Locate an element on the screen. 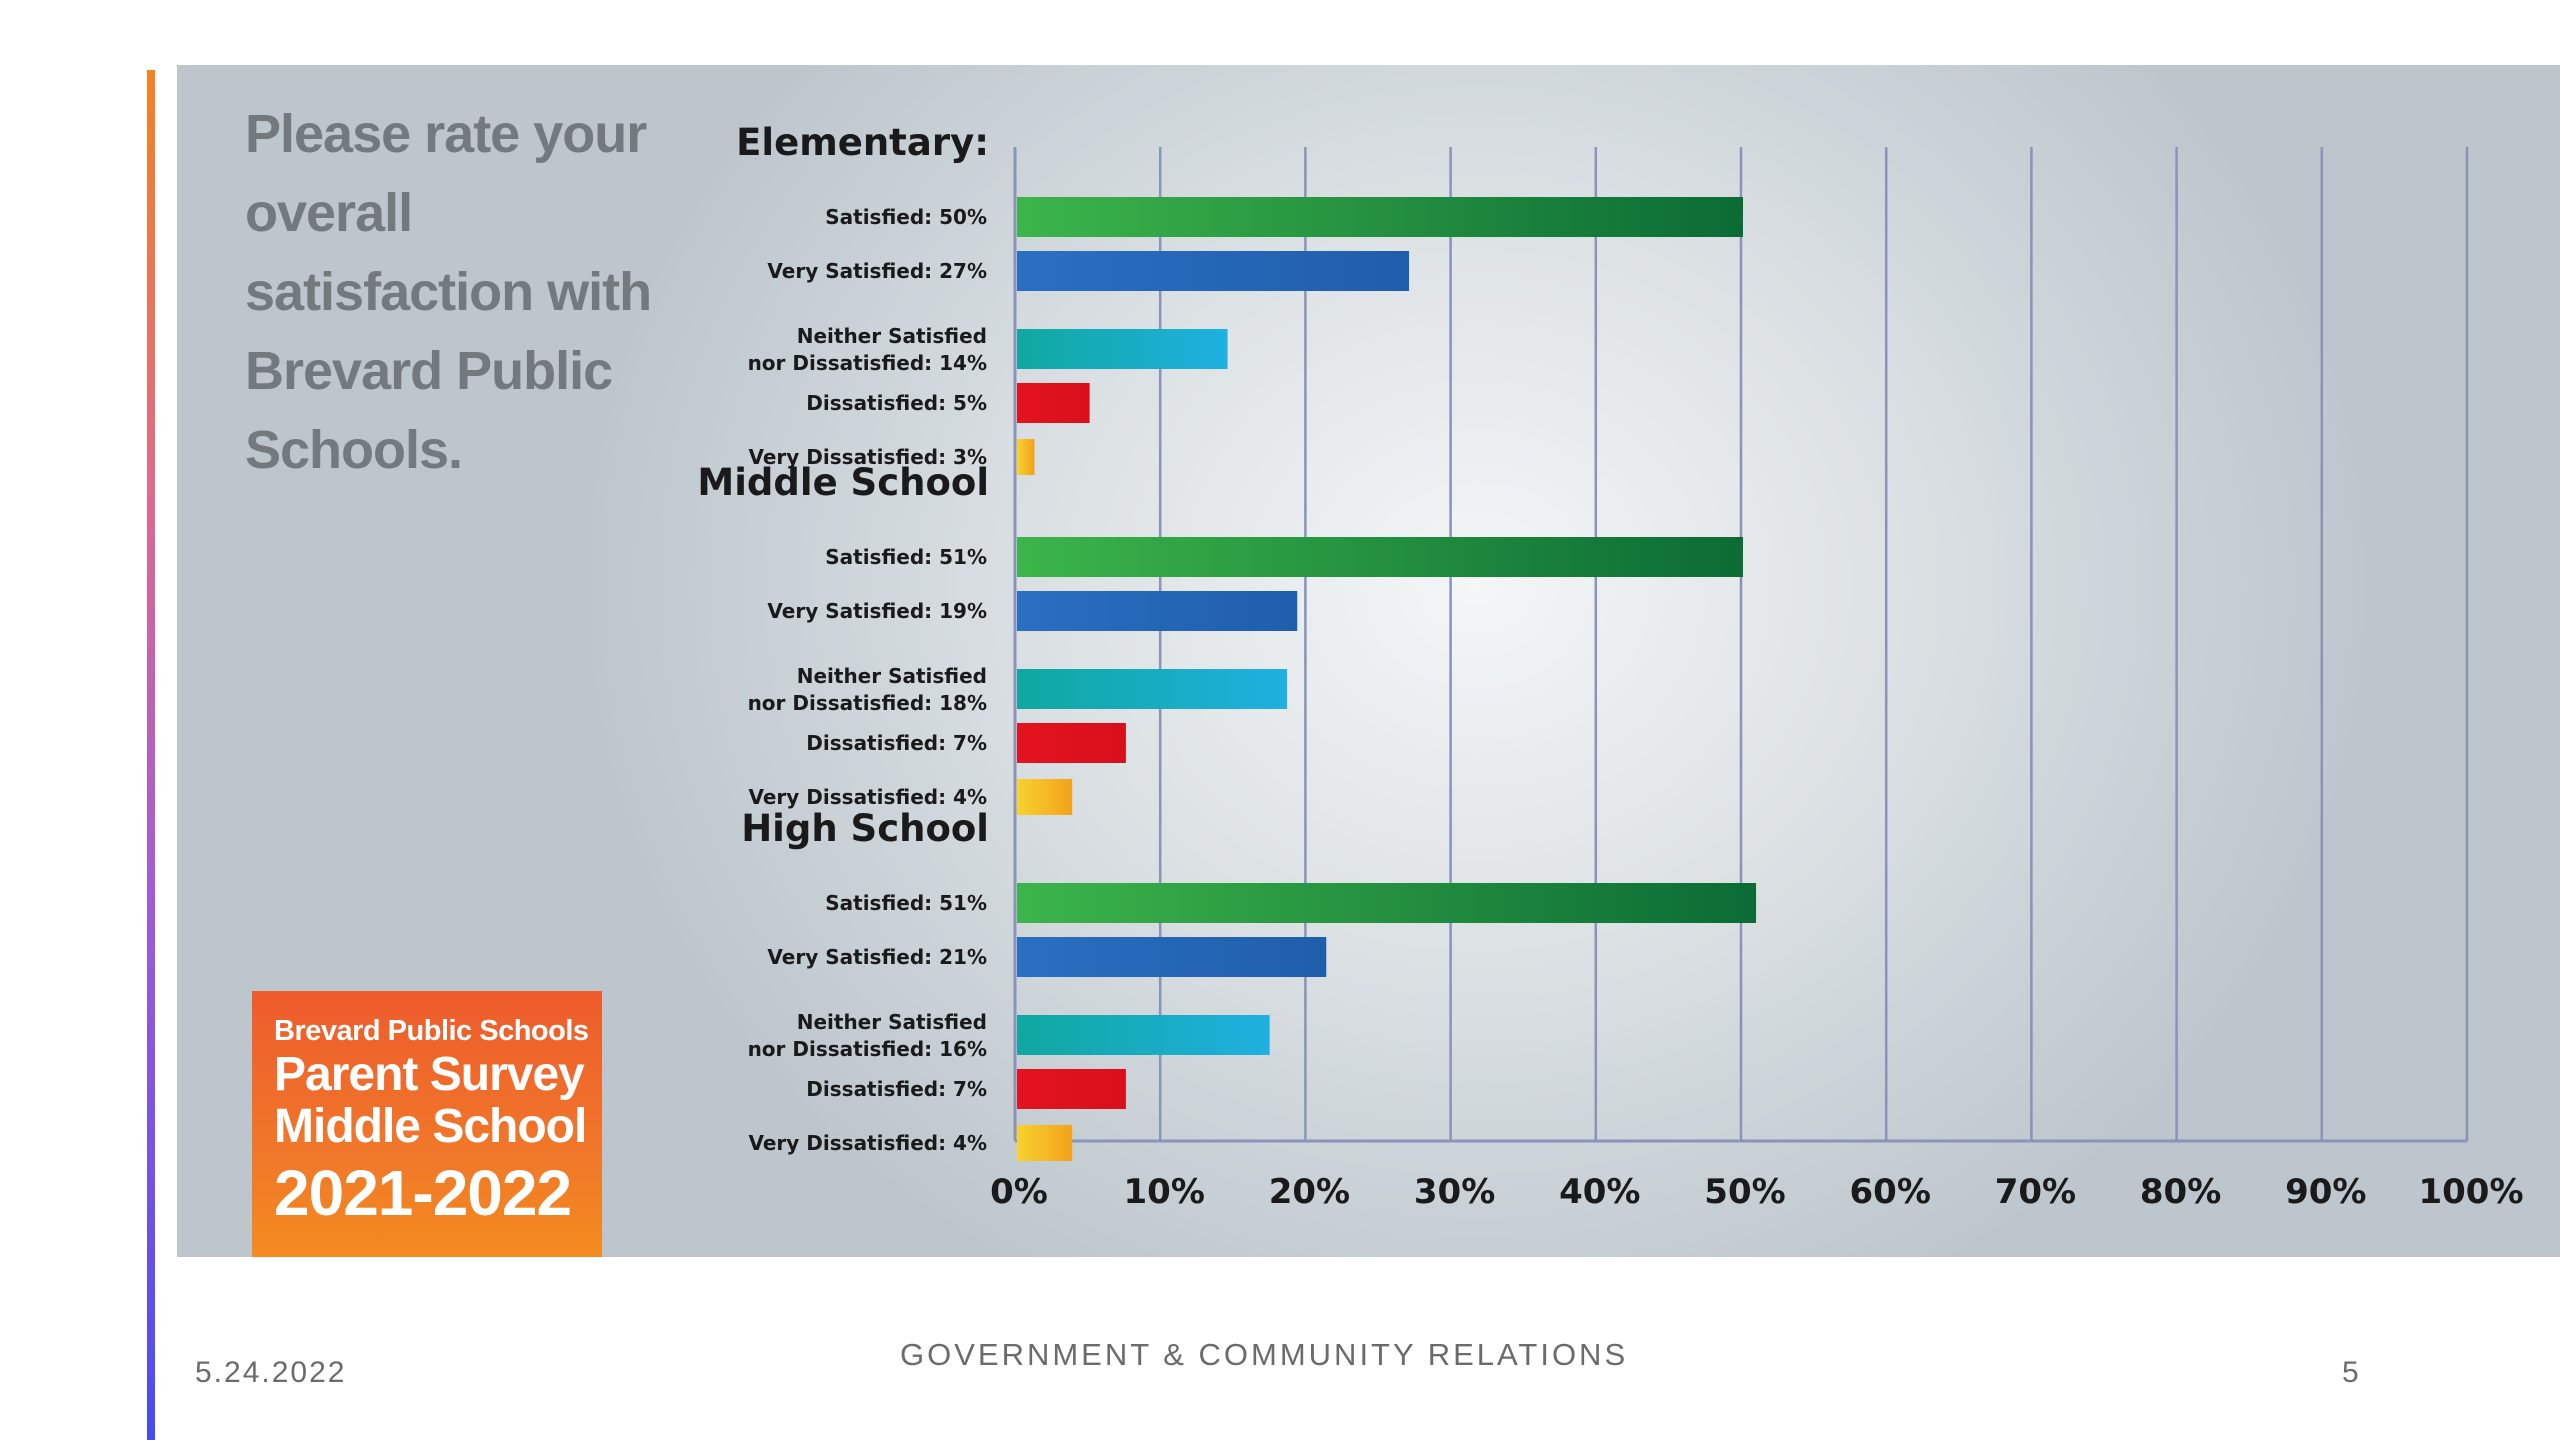 This screenshot has height=1440, width=2560. badge-line-1: Brevard Public Schools is located at coordinates (431, 1031).